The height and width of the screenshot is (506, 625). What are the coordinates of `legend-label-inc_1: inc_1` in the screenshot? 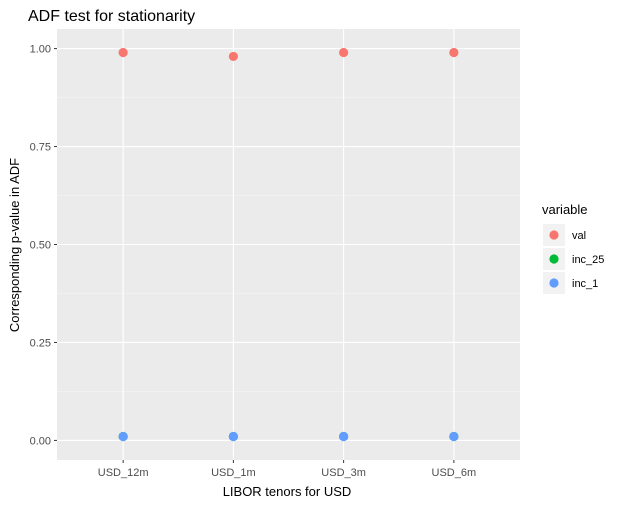 It's located at (585, 284).